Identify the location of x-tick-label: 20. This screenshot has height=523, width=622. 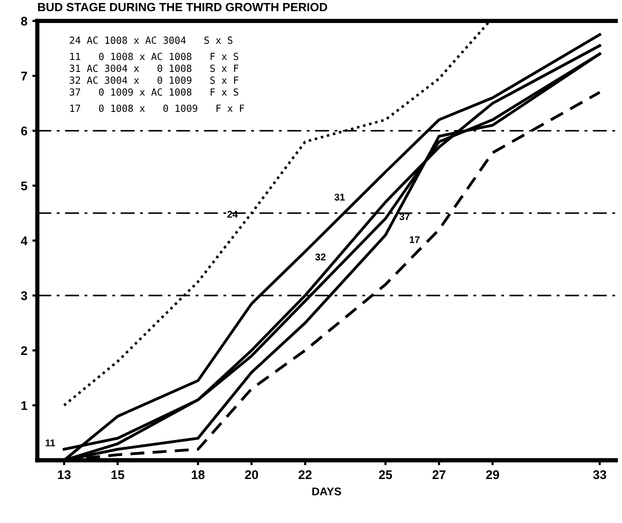
(251, 475).